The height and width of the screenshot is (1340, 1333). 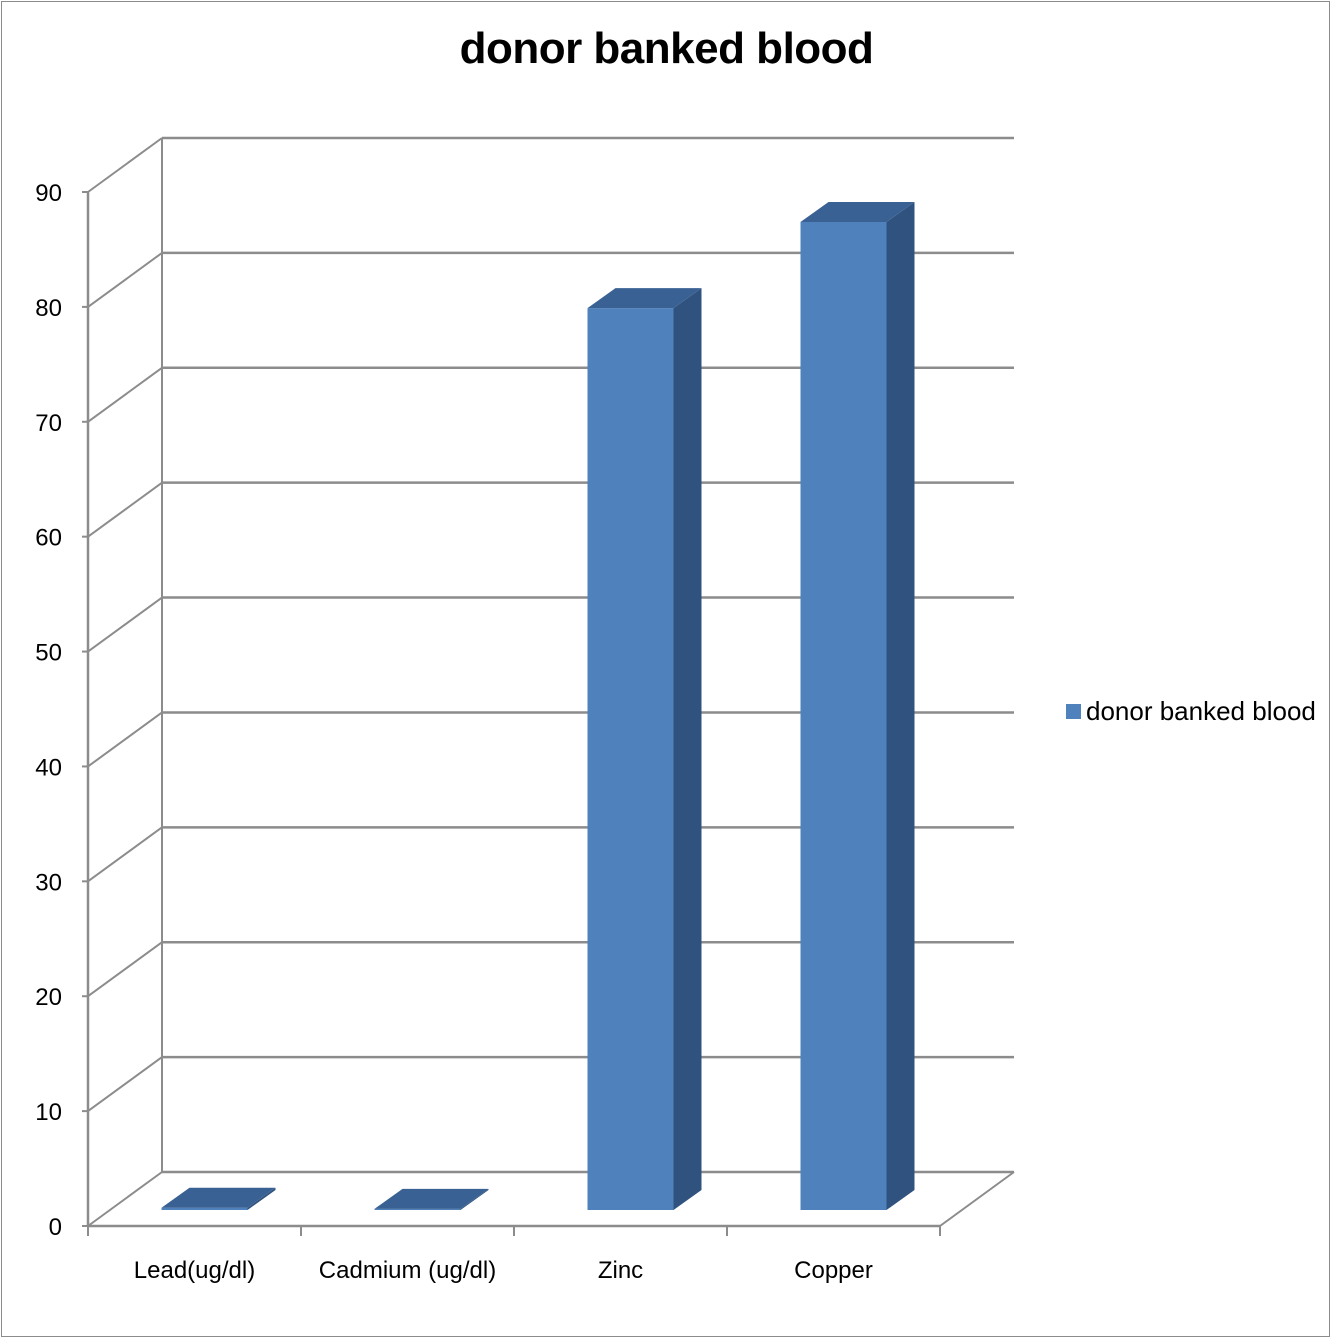 What do you see at coordinates (1073, 711) in the screenshot?
I see `legend-swatch` at bounding box center [1073, 711].